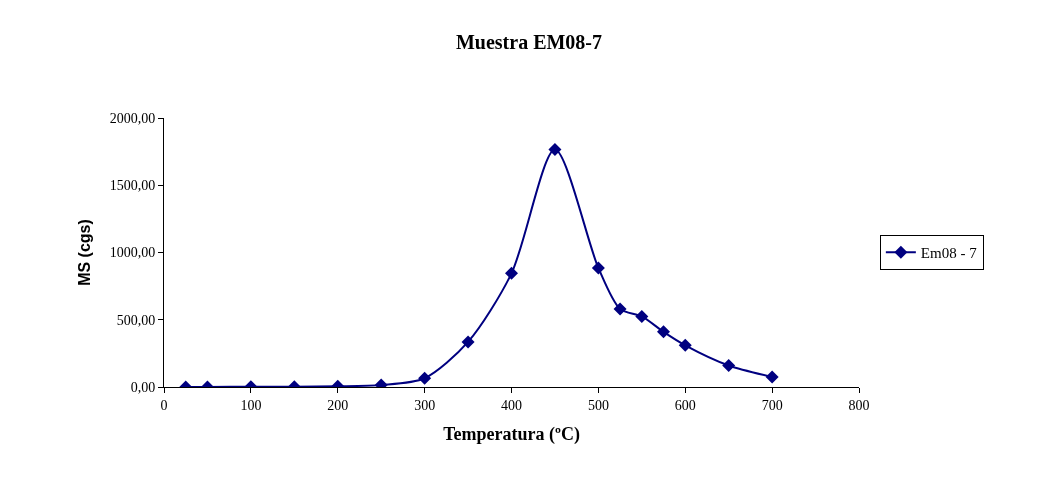 This screenshot has height=504, width=1058. Describe the element at coordinates (685, 405) in the screenshot. I see `x-tick-label: 600` at that location.